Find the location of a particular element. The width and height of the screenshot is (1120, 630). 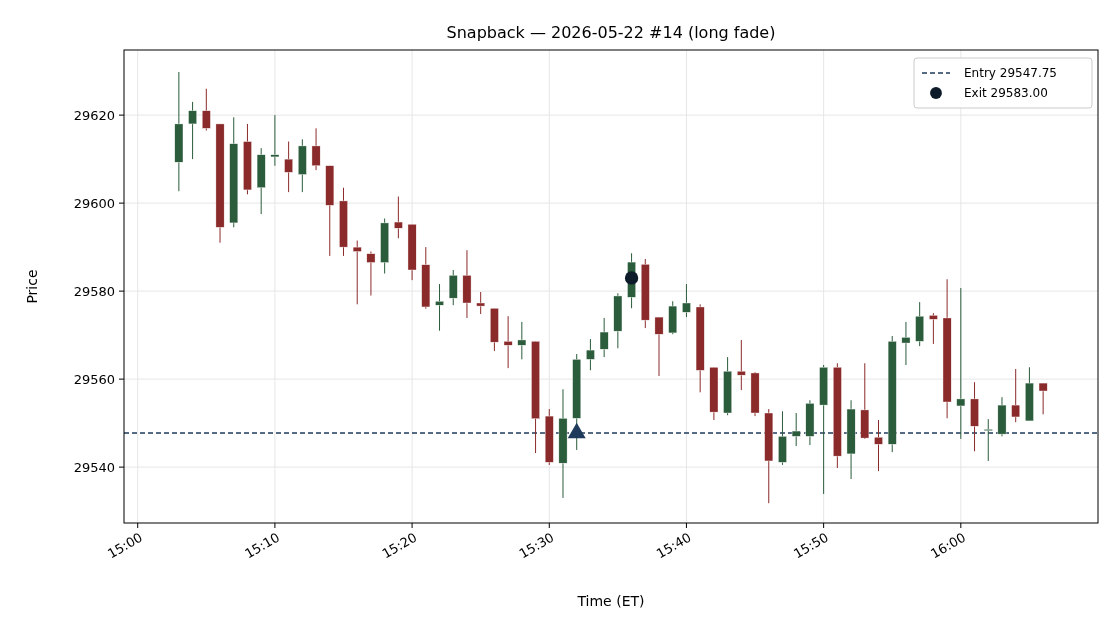

y-tick-label: 29540 is located at coordinates (94, 467).